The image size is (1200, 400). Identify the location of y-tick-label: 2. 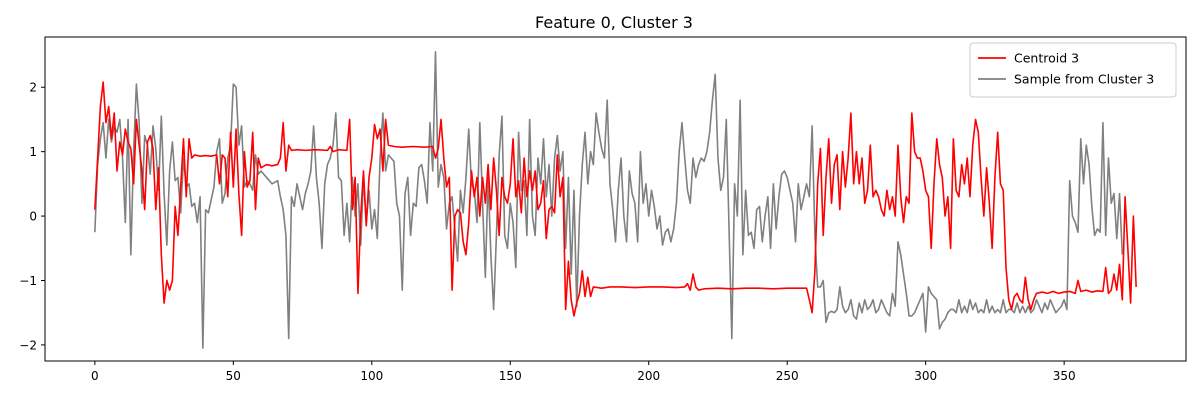
(33, 88).